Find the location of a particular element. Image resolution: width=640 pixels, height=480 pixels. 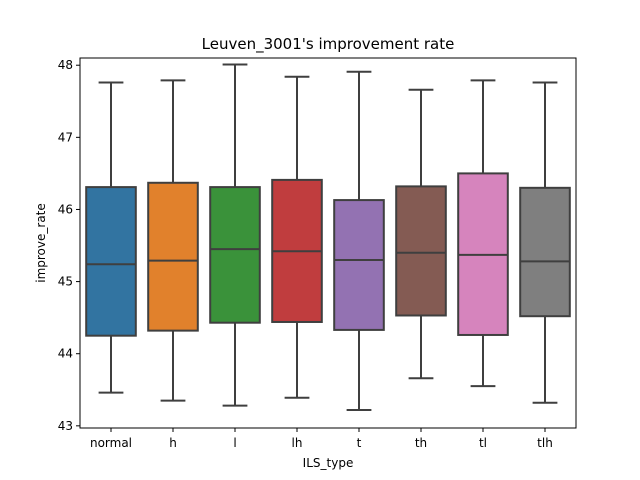

y-tick-label-46: 46 is located at coordinates (65, 209).